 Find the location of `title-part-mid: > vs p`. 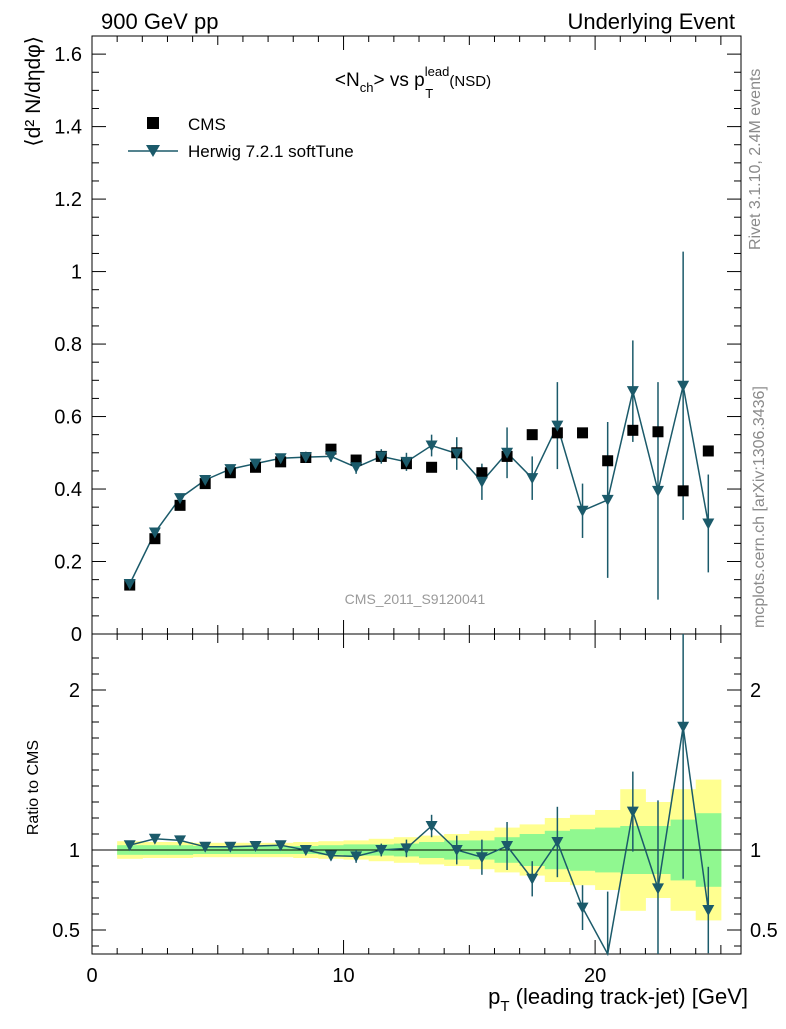

title-part-mid: > vs p is located at coordinates (398, 80).